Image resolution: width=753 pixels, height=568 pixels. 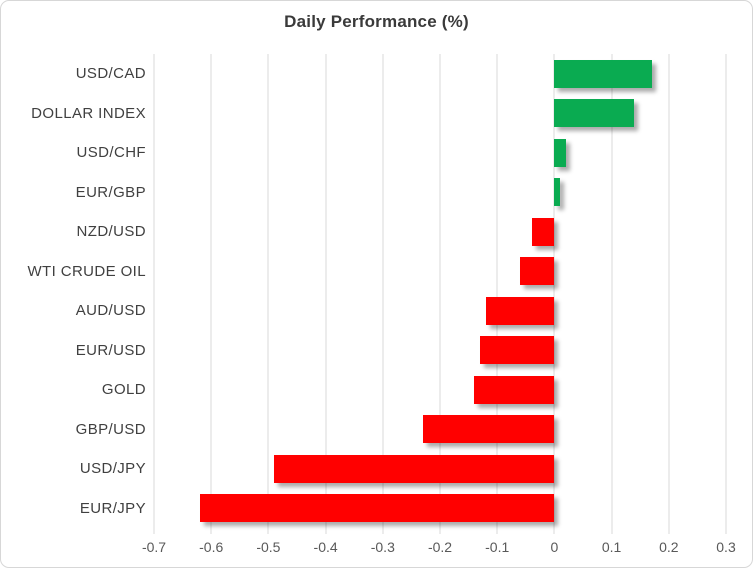 I want to click on bar-wti-crude-oil, so click(x=537, y=271).